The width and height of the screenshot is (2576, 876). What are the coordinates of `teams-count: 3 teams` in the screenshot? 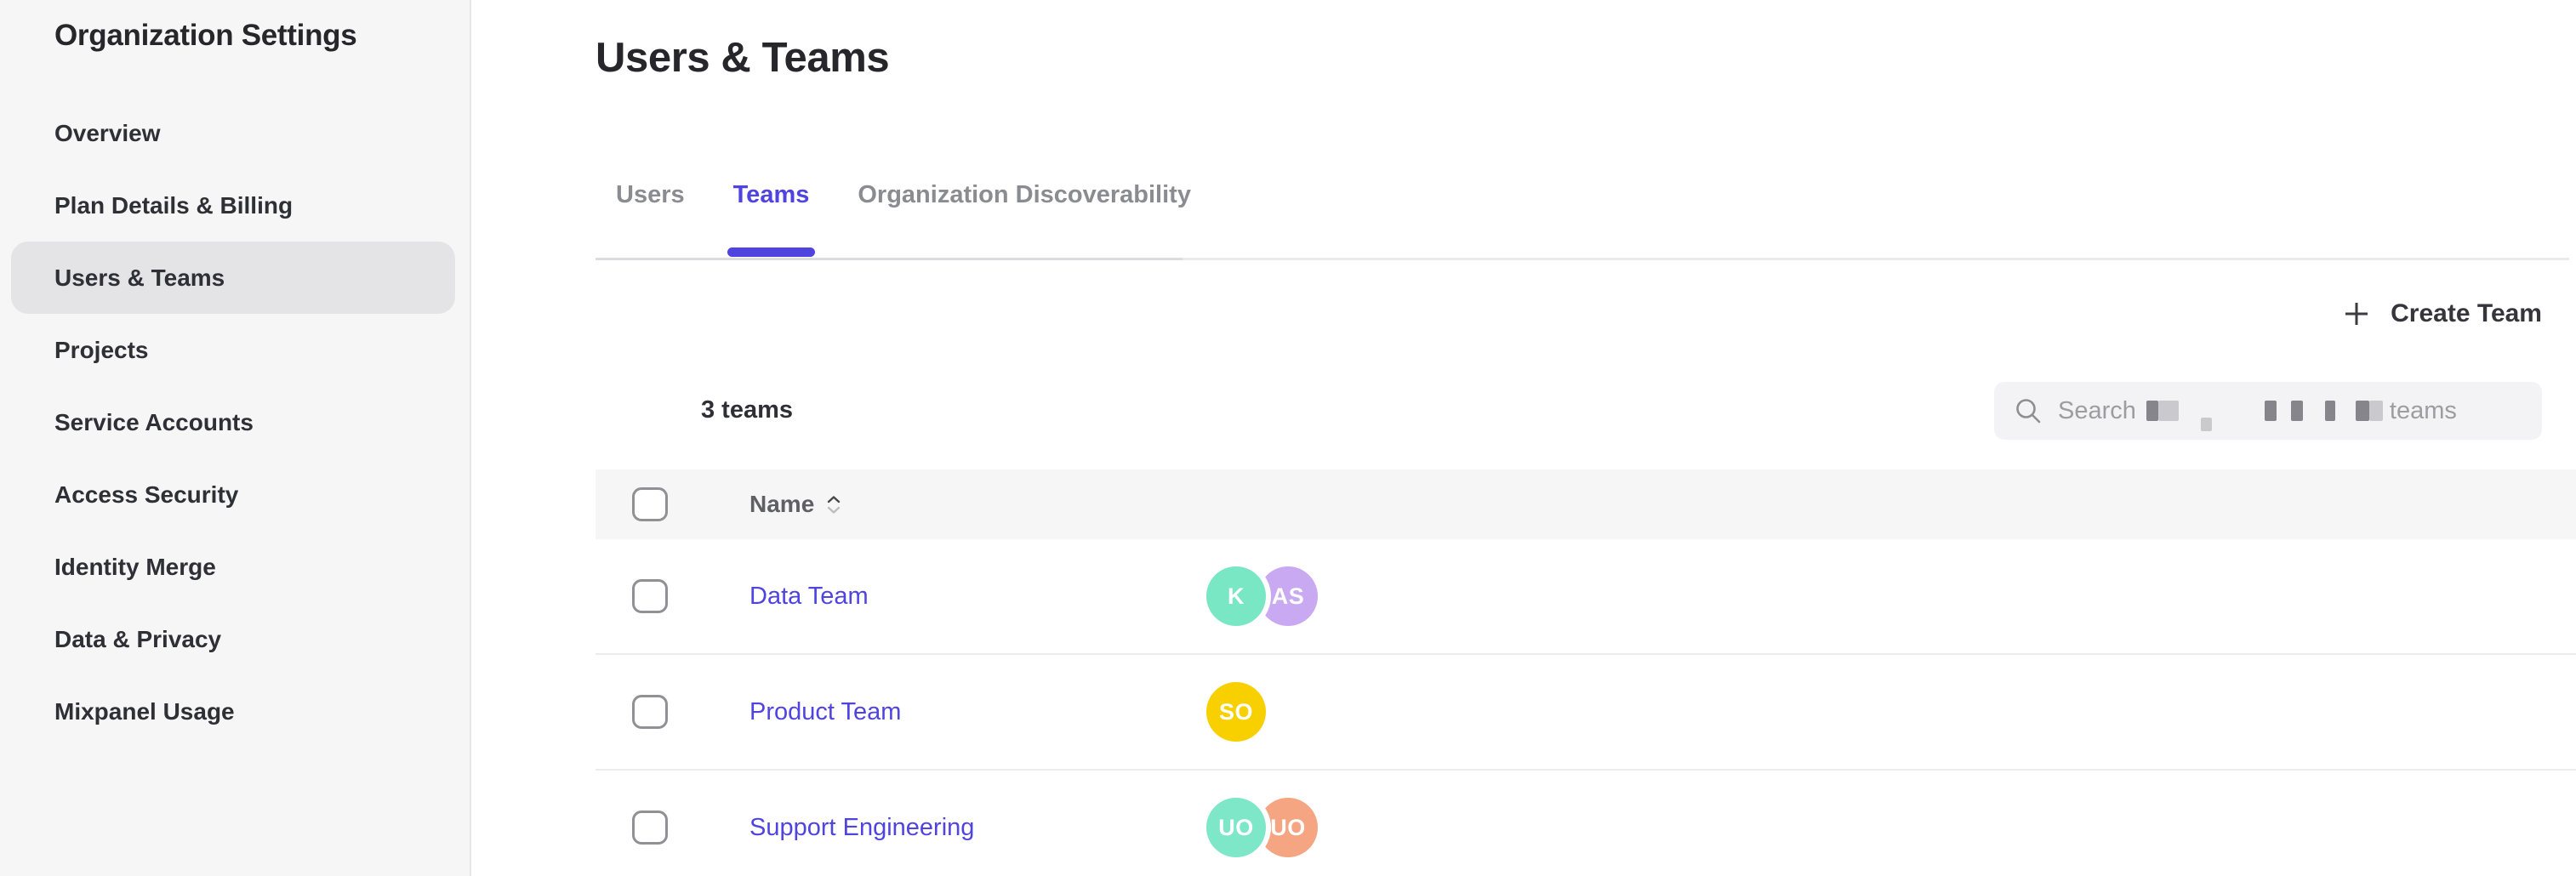 It's located at (747, 410).